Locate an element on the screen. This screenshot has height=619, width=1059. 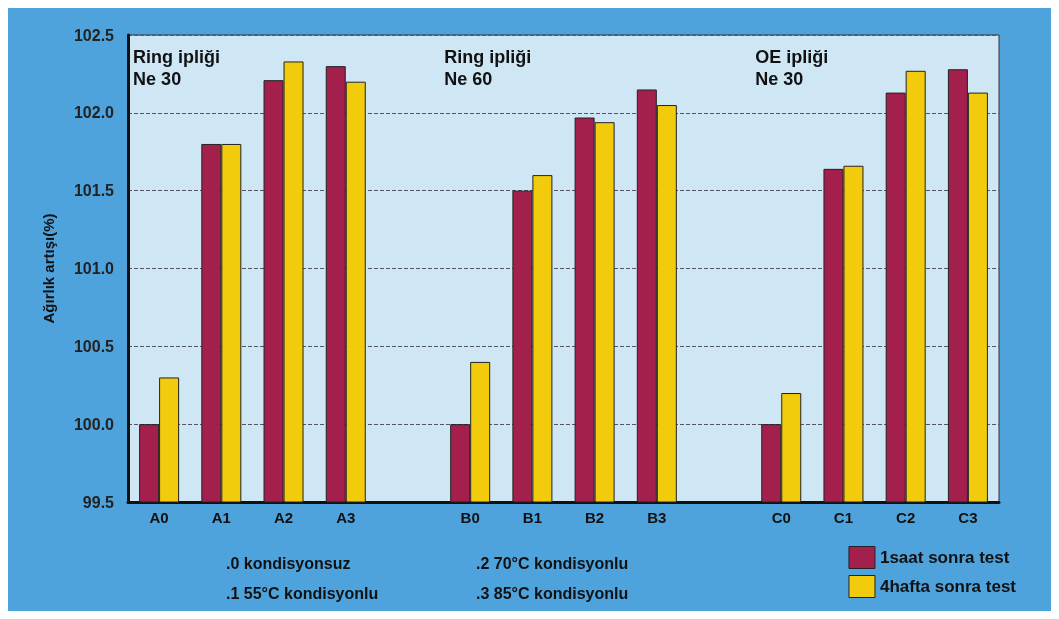
y-tick-label: 101.0 is located at coordinates (94, 268).